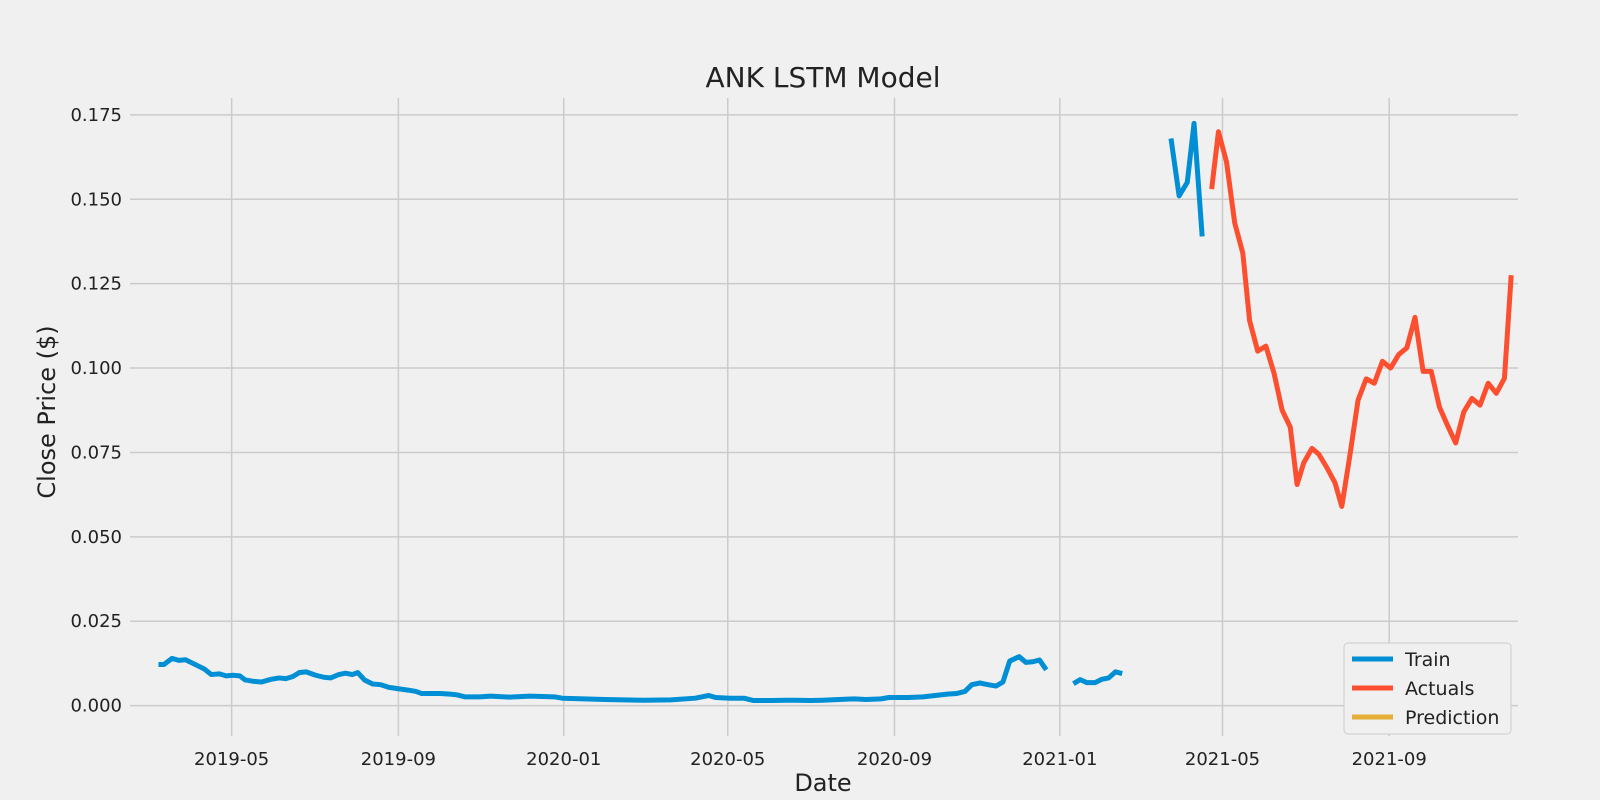 This screenshot has width=1600, height=800. What do you see at coordinates (727, 759) in the screenshot?
I see `x-tick-label: 2020-05` at bounding box center [727, 759].